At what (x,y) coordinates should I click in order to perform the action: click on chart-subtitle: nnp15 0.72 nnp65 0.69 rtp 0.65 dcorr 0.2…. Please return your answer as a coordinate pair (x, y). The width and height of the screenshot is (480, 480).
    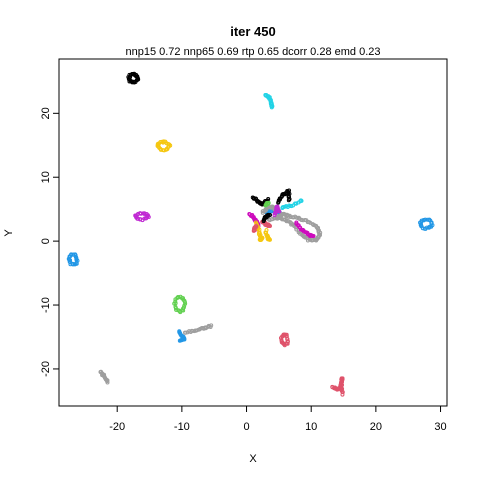
    Looking at the image, I should click on (252, 52).